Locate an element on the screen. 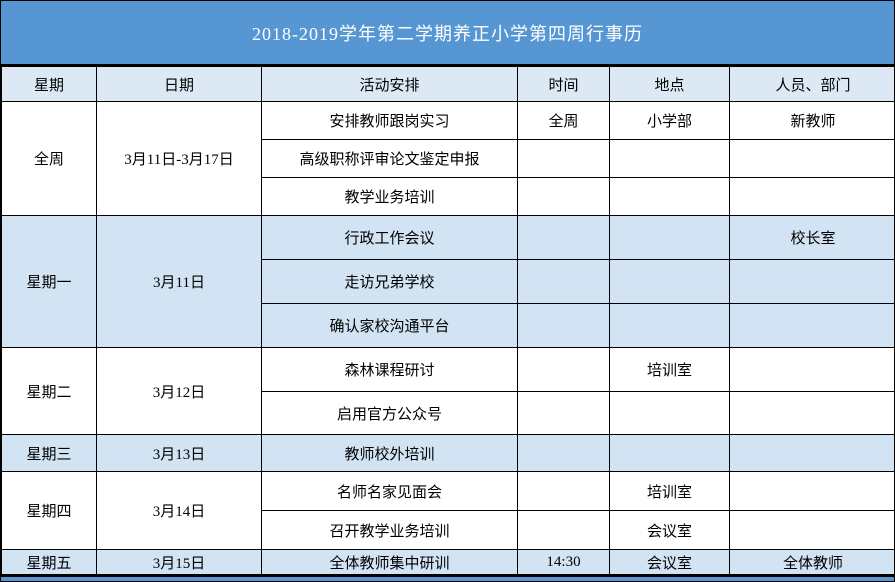 This screenshot has width=895, height=582. header-cell: 人员、部门 is located at coordinates (811, 84).